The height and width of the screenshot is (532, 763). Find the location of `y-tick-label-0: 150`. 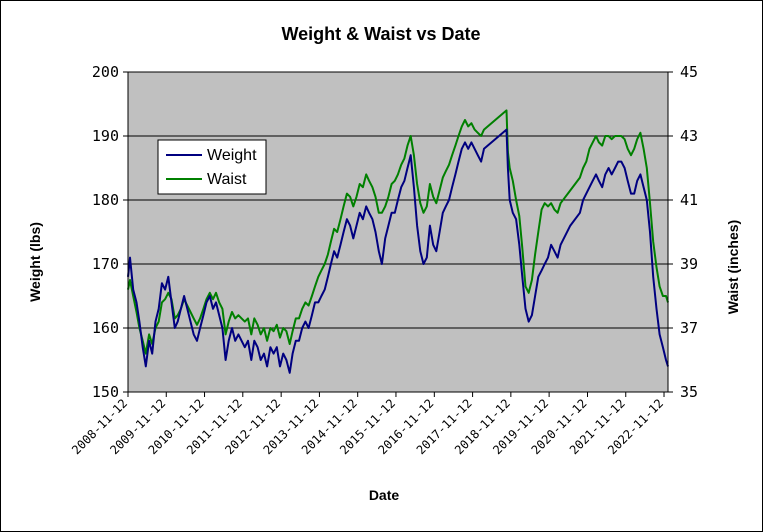

y-tick-label-0: 150 is located at coordinates (105, 392).